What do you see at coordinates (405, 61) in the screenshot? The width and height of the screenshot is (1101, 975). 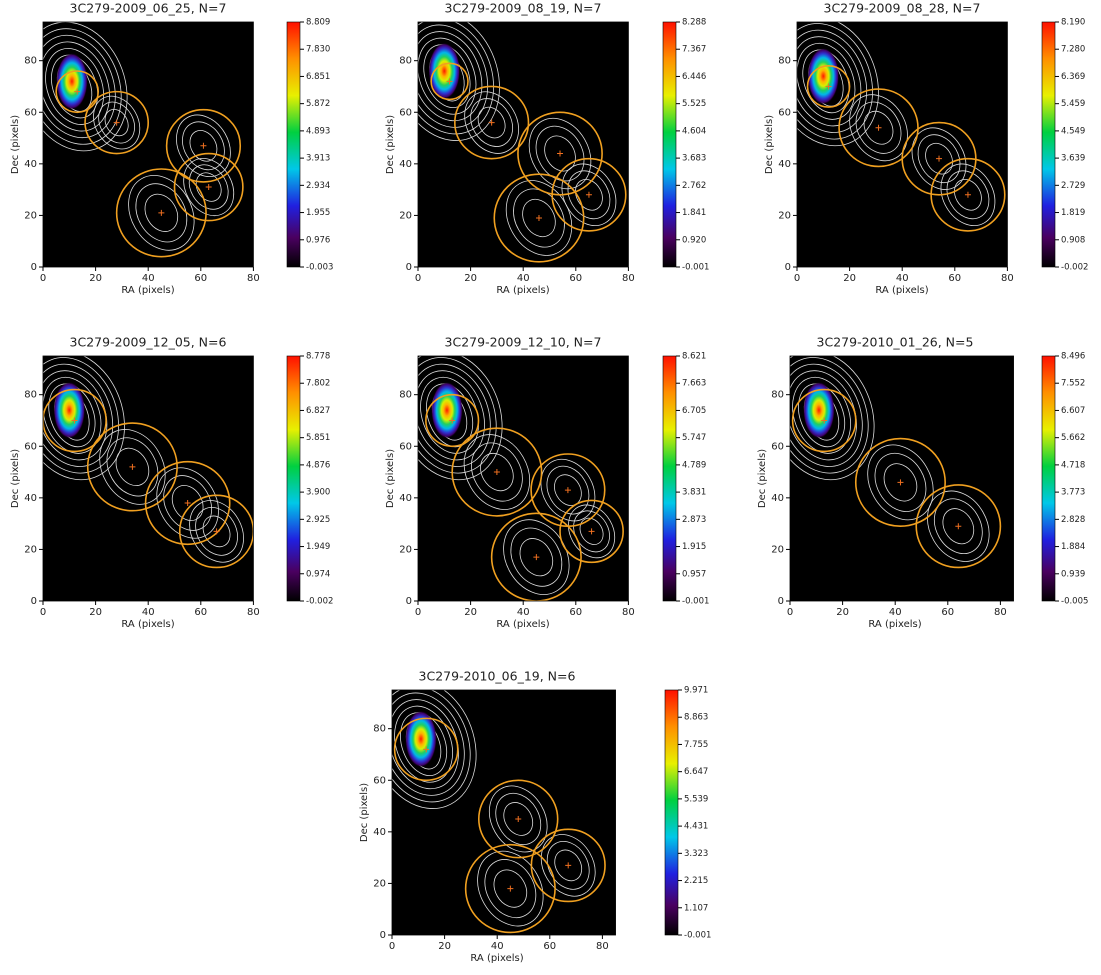 I see `y-tick-label: 80` at bounding box center [405, 61].